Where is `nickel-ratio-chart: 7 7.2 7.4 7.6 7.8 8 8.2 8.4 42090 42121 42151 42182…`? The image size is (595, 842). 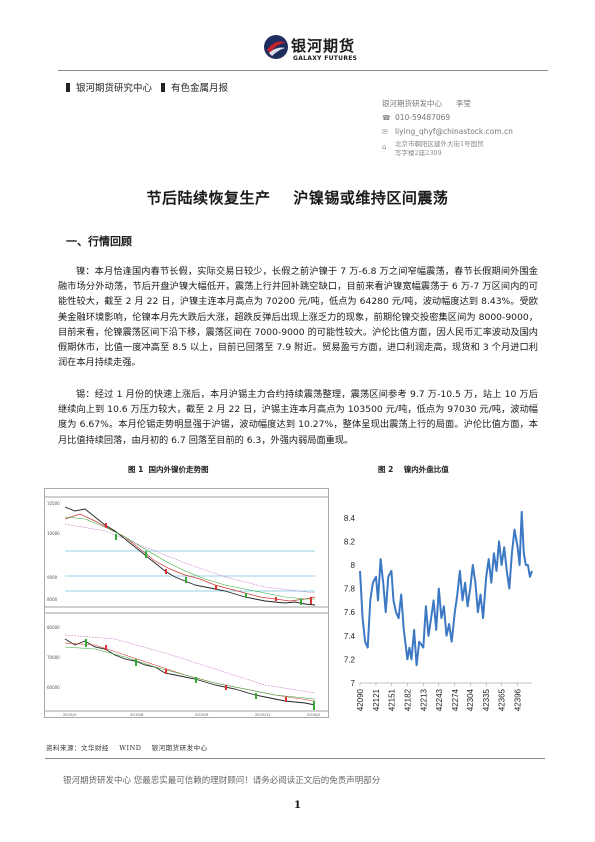
nickel-ratio-chart: 7 7.2 7.4 7.6 7.8 8 8.2 8.4 42090 42121 42151 42182… is located at coordinates (438, 610).